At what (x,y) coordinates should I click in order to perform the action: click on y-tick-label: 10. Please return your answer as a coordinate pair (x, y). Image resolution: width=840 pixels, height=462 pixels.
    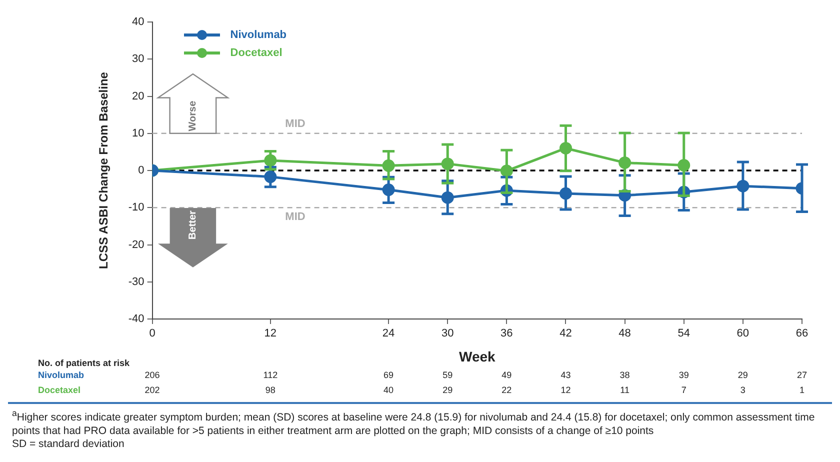
    Looking at the image, I should click on (138, 133).